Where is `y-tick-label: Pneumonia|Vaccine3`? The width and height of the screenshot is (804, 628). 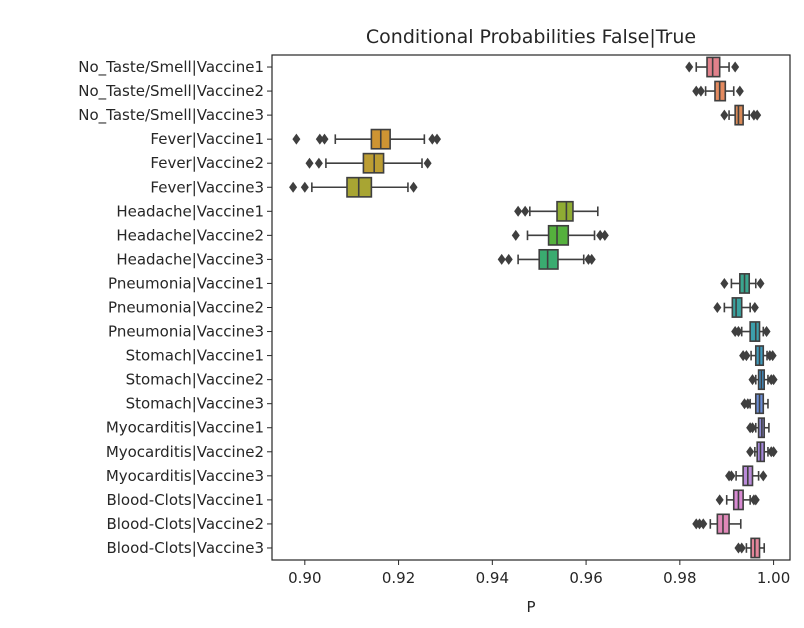 y-tick-label: Pneumonia|Vaccine3 is located at coordinates (186, 332).